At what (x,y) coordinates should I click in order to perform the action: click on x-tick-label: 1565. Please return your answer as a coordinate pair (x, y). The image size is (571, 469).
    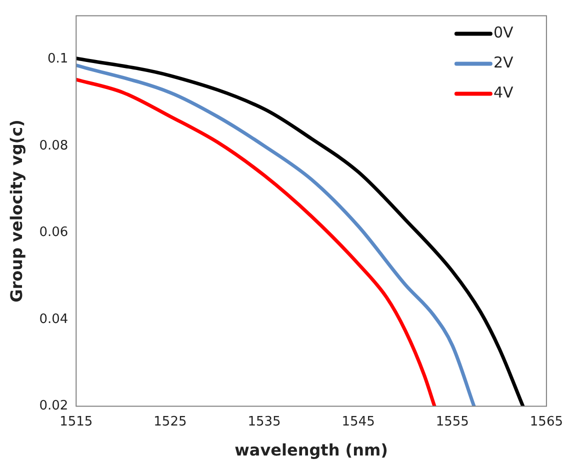
    Looking at the image, I should click on (547, 422).